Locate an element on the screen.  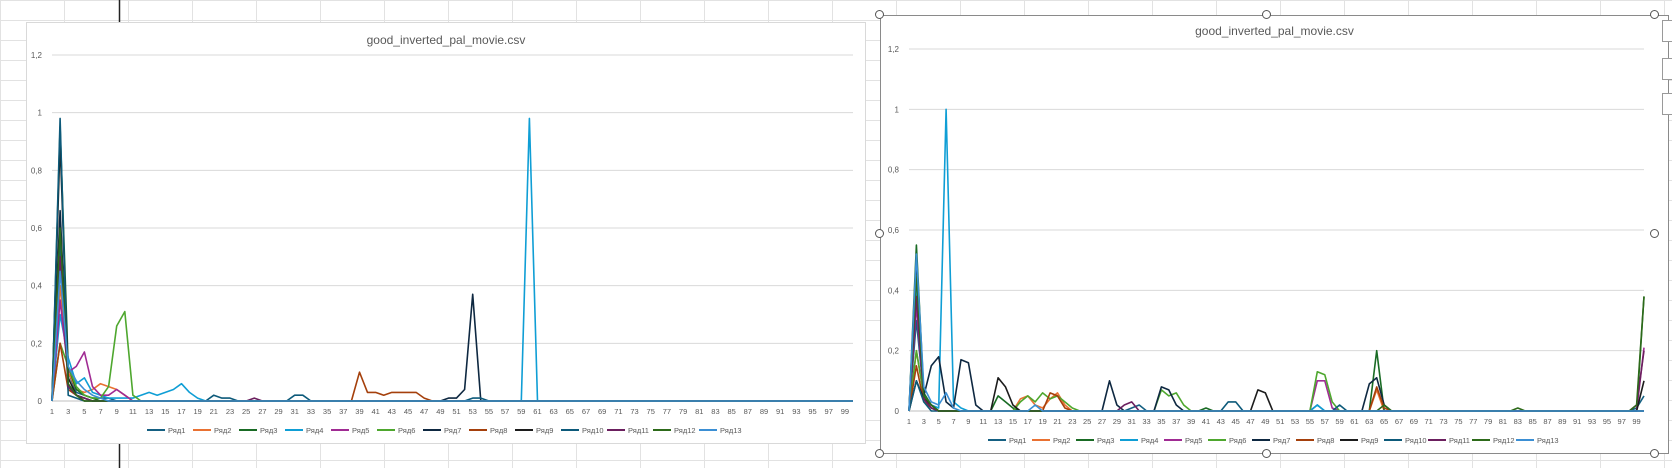
x-tick-label: 73 is located at coordinates (634, 411).